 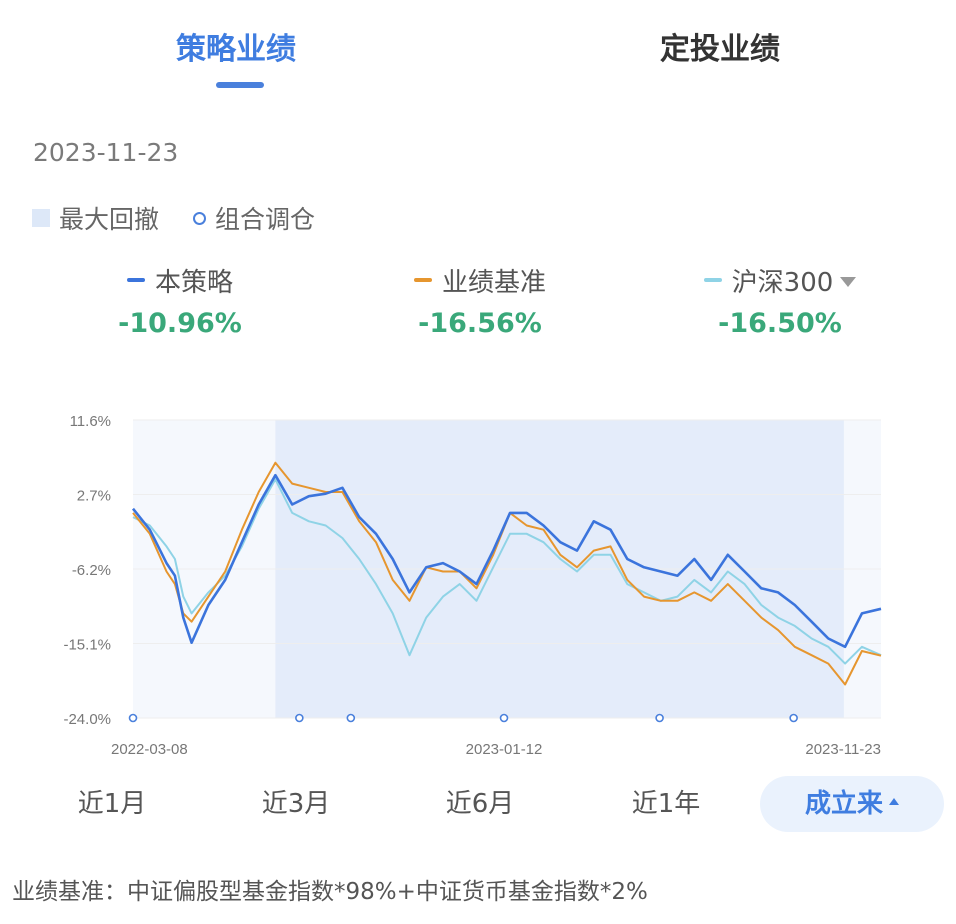 I want to click on series-stat-benchmark: 业绩基准 -16.56%, so click(x=480, y=299).